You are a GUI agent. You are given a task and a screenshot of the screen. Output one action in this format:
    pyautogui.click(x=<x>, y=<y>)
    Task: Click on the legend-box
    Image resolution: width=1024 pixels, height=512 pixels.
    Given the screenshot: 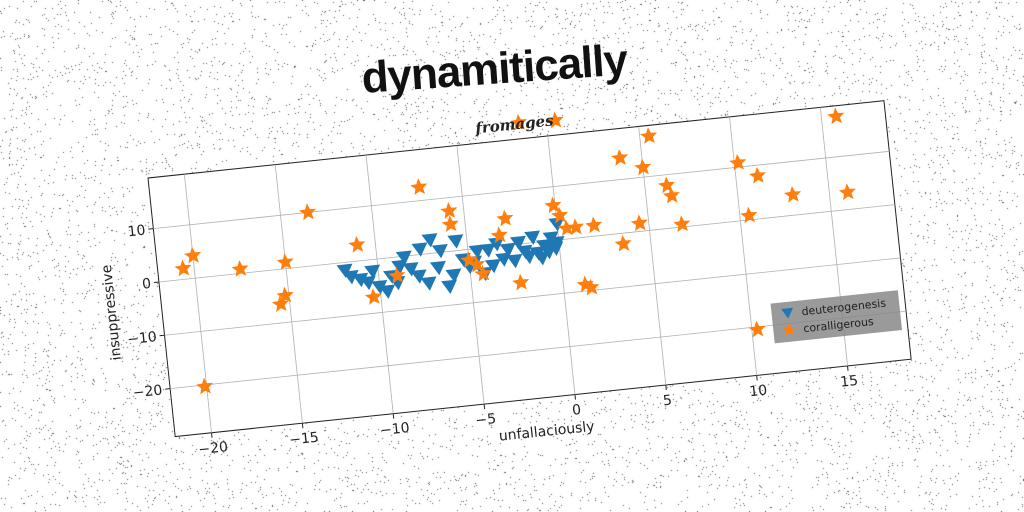 What is the action you would take?
    pyautogui.click(x=836, y=317)
    